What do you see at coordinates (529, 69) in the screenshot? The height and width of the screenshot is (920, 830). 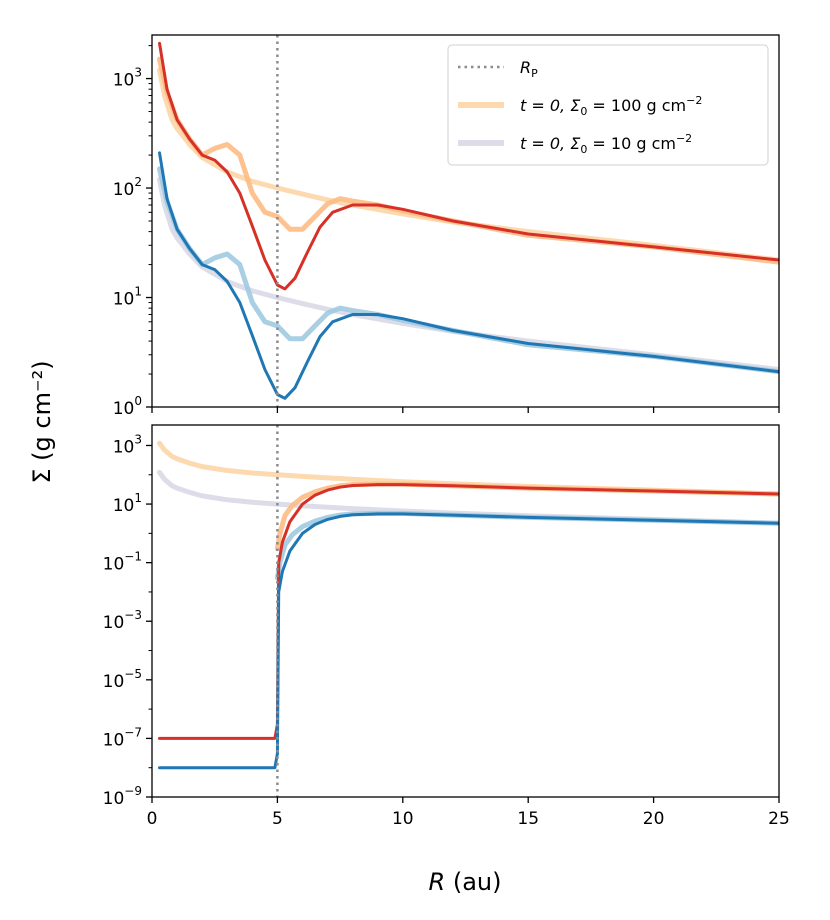 I see `legend-label-rp: RP` at bounding box center [529, 69].